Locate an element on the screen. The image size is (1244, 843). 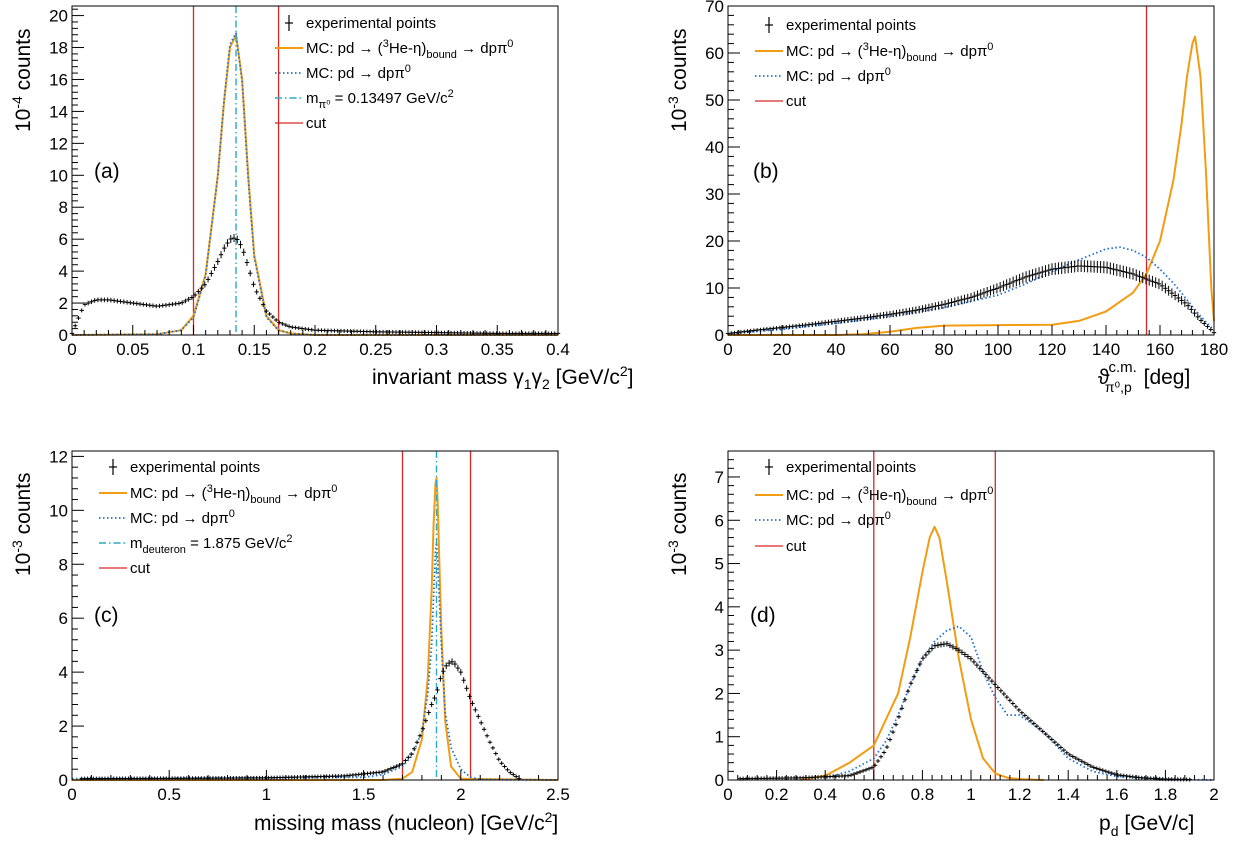
panel-d-y-ticks: 0 1 2 3 4 5 6 7 is located at coordinates (727, 620).